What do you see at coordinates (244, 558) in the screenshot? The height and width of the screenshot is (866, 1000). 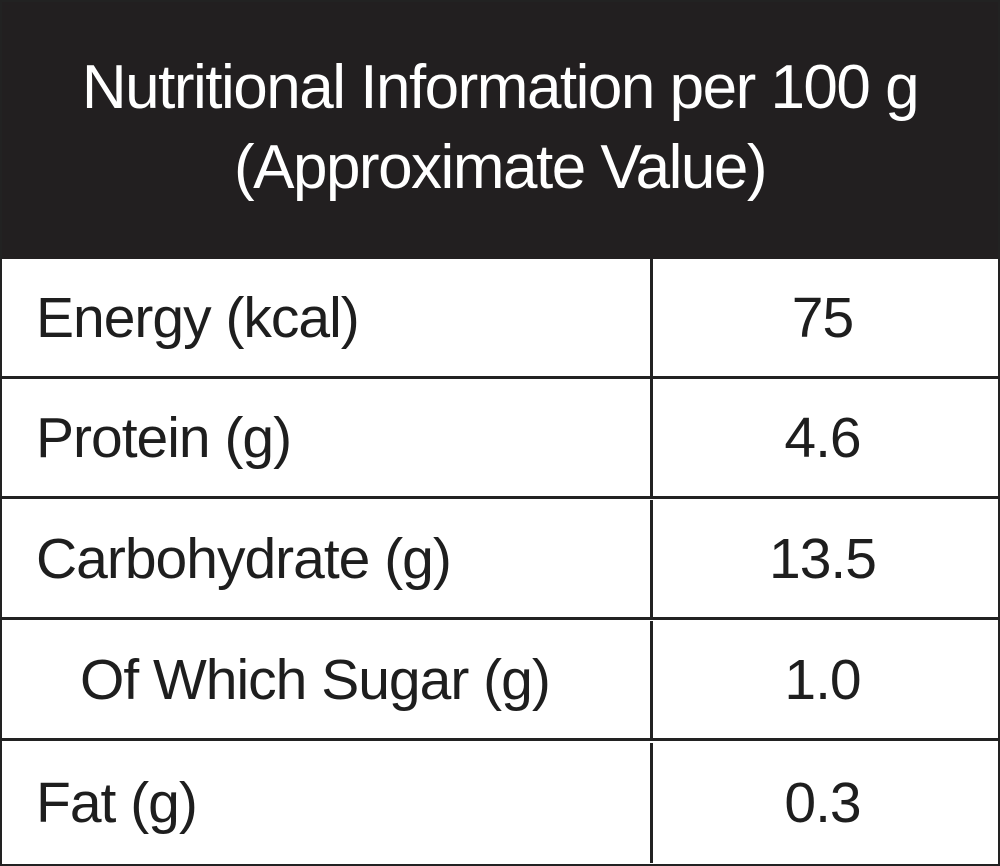 I see `row-label: Carbohydrate (g)` at bounding box center [244, 558].